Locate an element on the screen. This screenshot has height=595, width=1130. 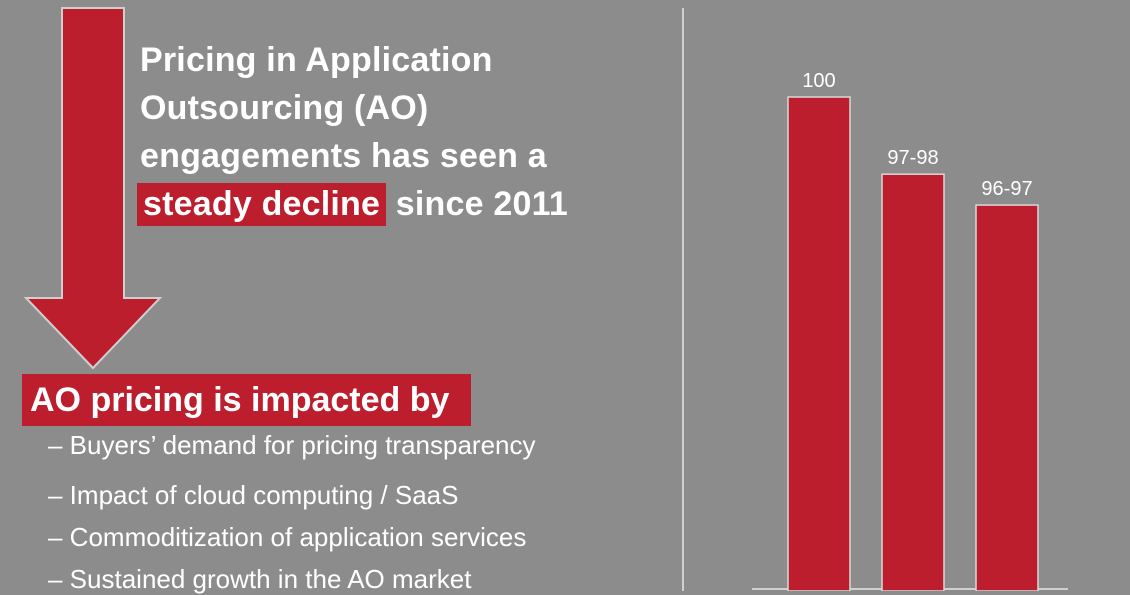
headline-line-4: steady decline since 2011 is located at coordinates (398, 204).